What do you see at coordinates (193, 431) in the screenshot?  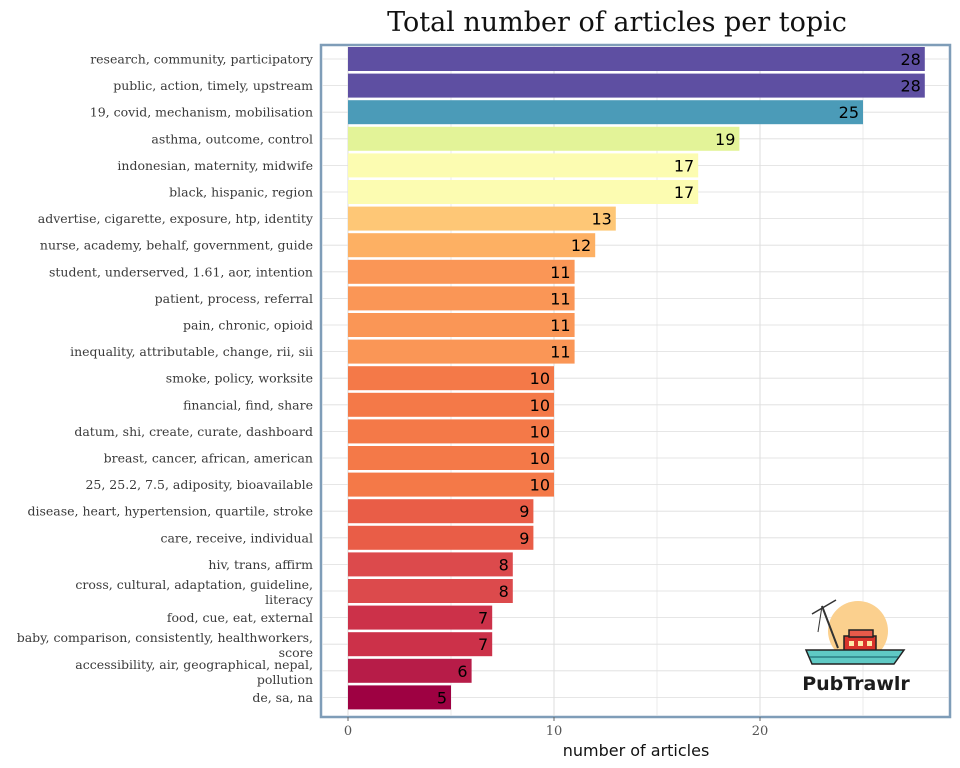 I see `category-label: datum, shi, create, curate, dashboard` at bounding box center [193, 431].